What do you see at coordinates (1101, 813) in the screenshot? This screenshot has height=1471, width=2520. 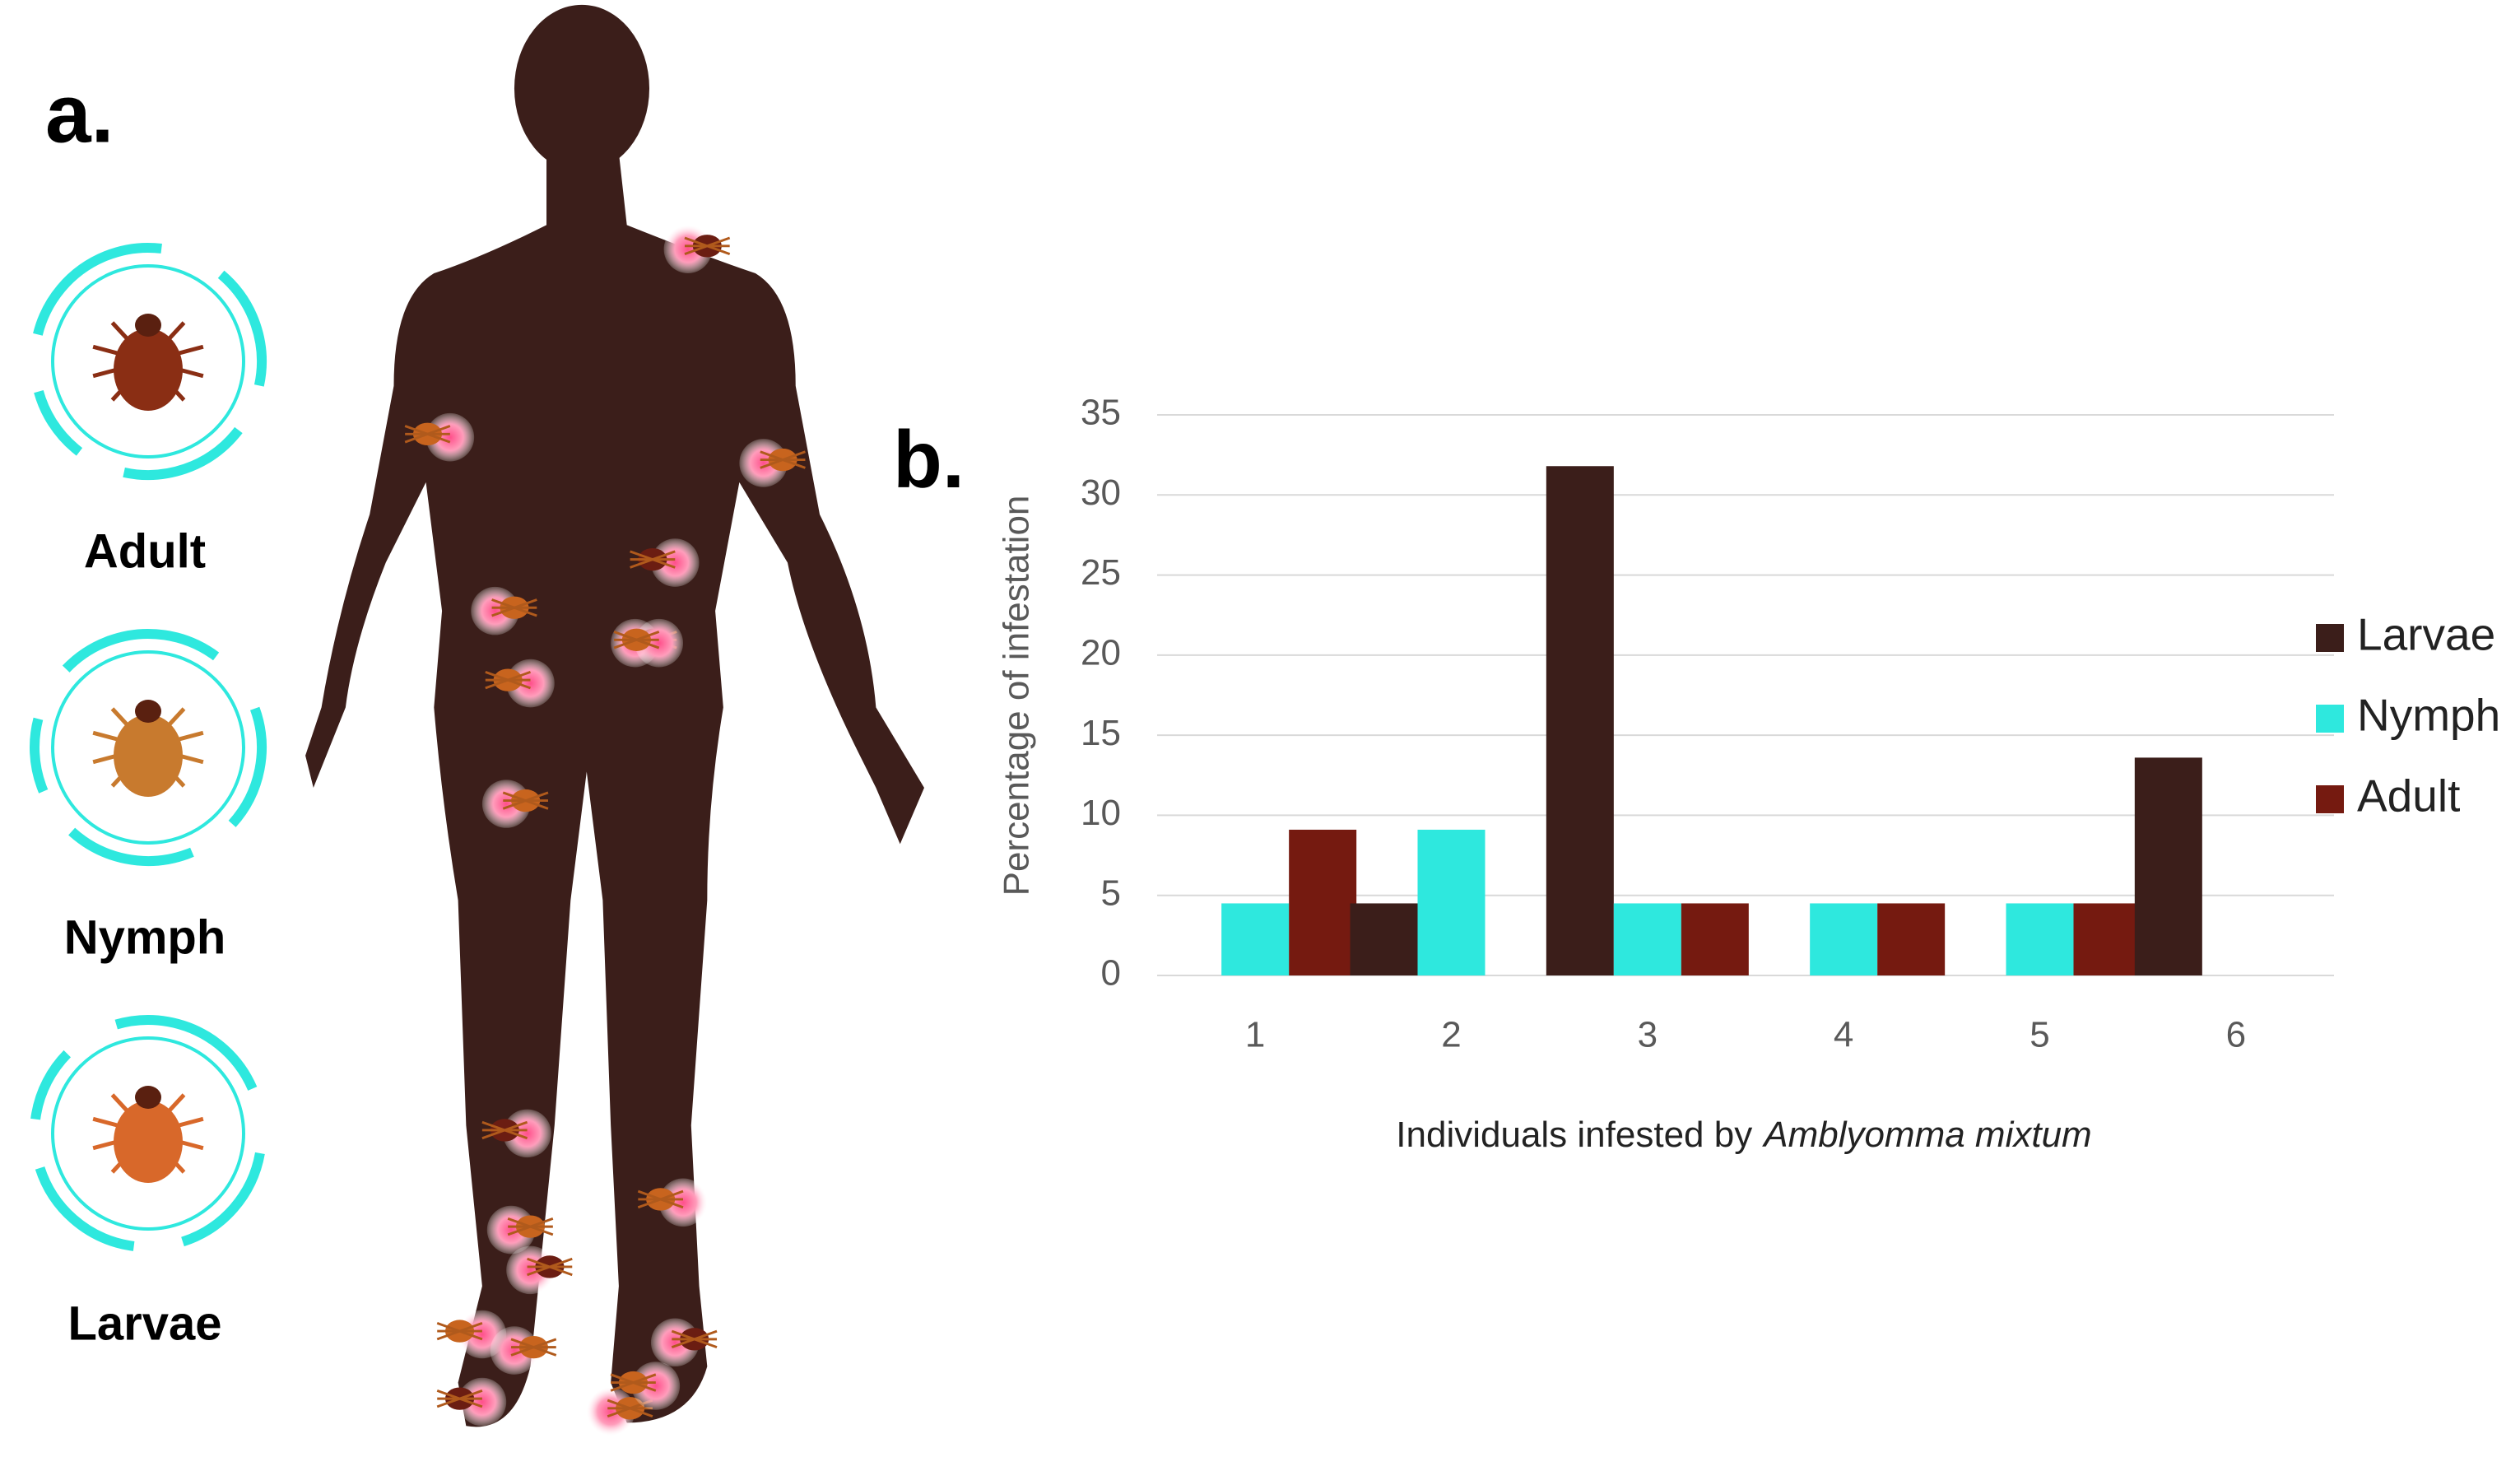 I see `y-tick-label: 10` at bounding box center [1101, 813].